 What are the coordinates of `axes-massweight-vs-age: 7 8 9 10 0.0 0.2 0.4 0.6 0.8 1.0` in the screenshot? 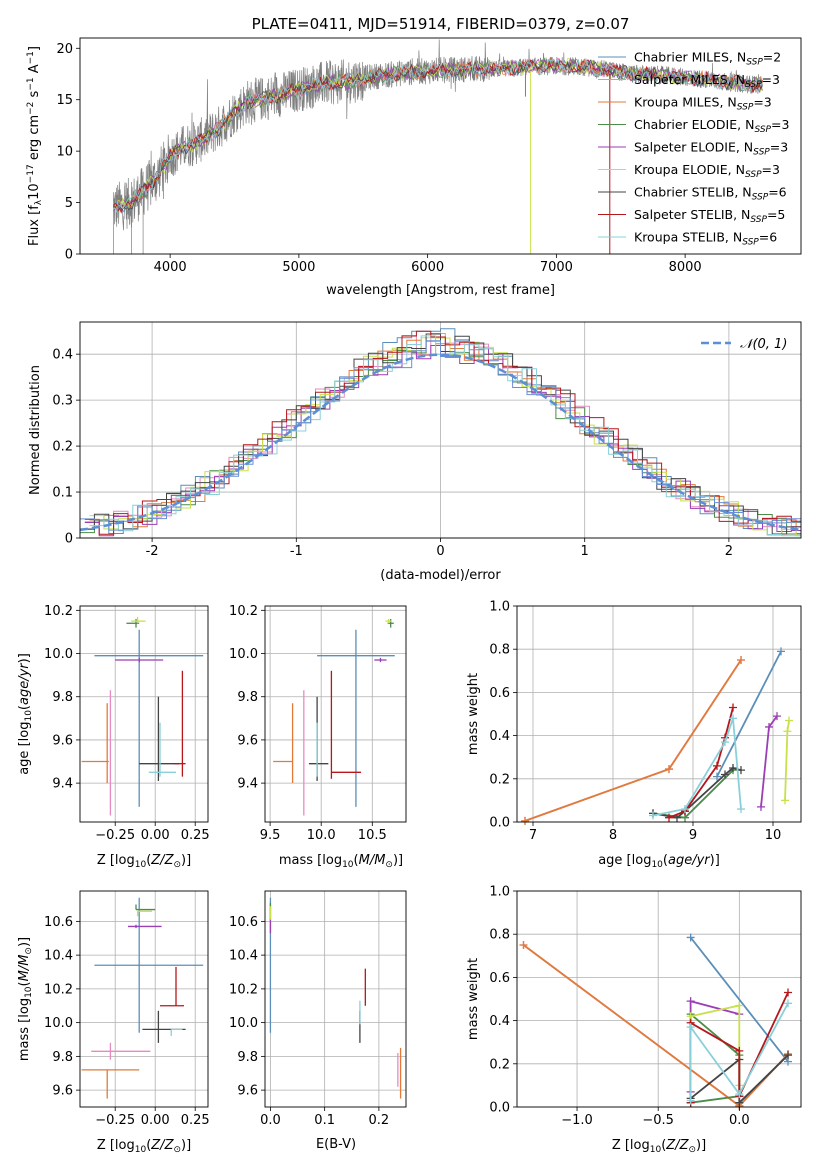 It's located at (645, 721).